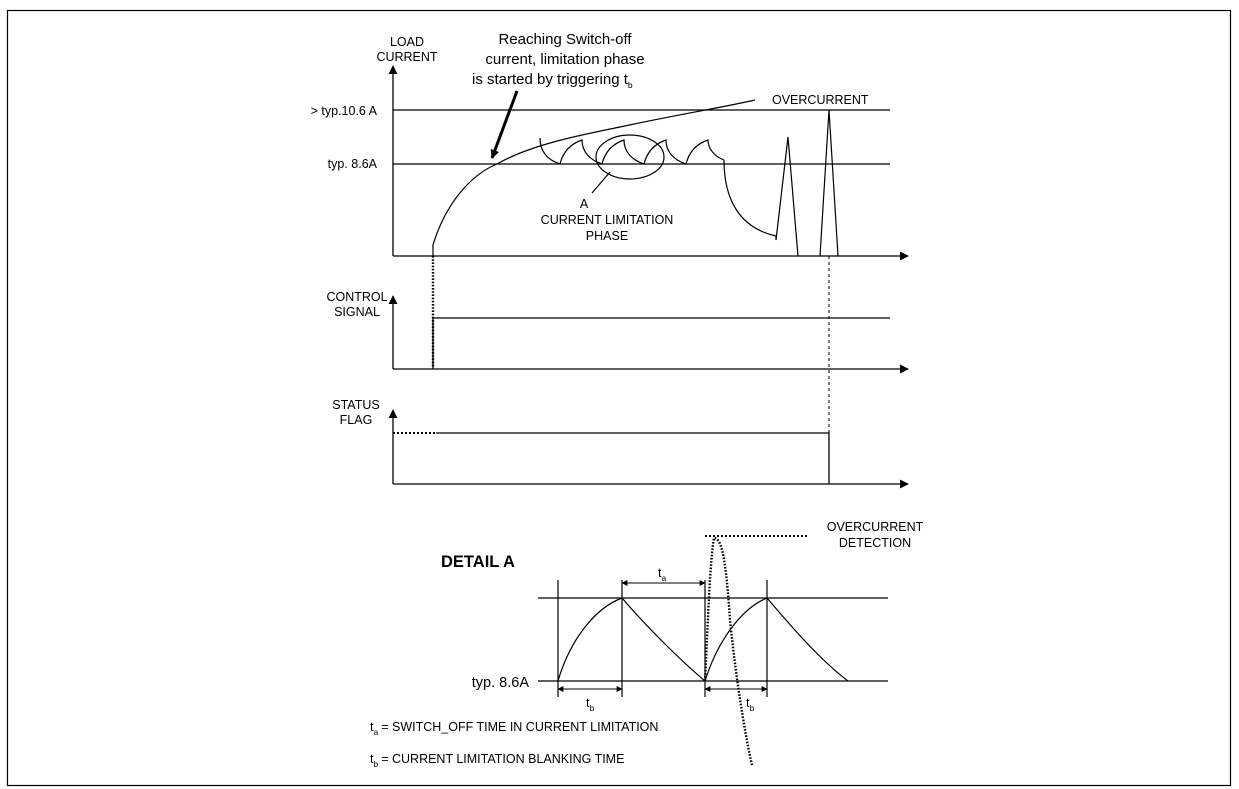  I want to click on ta-label: ta, so click(662, 574).